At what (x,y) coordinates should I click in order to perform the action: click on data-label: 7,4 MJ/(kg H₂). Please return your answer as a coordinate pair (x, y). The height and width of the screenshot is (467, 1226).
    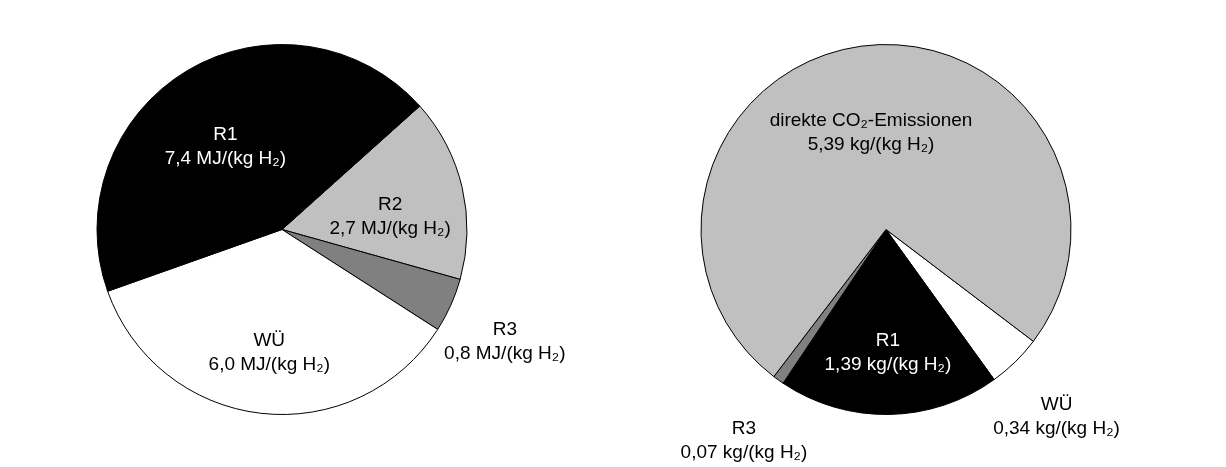
    Looking at the image, I should click on (225, 158).